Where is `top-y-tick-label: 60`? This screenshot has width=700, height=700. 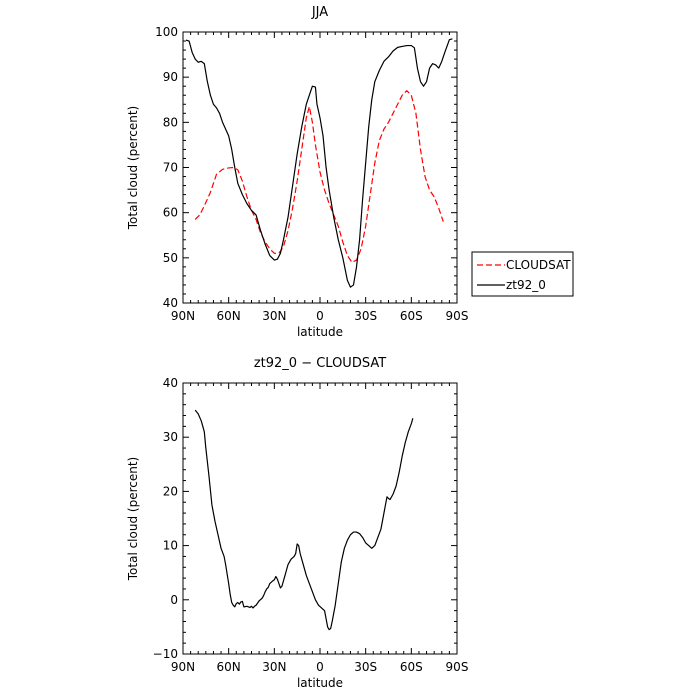 top-y-tick-label: 60 is located at coordinates (170, 213).